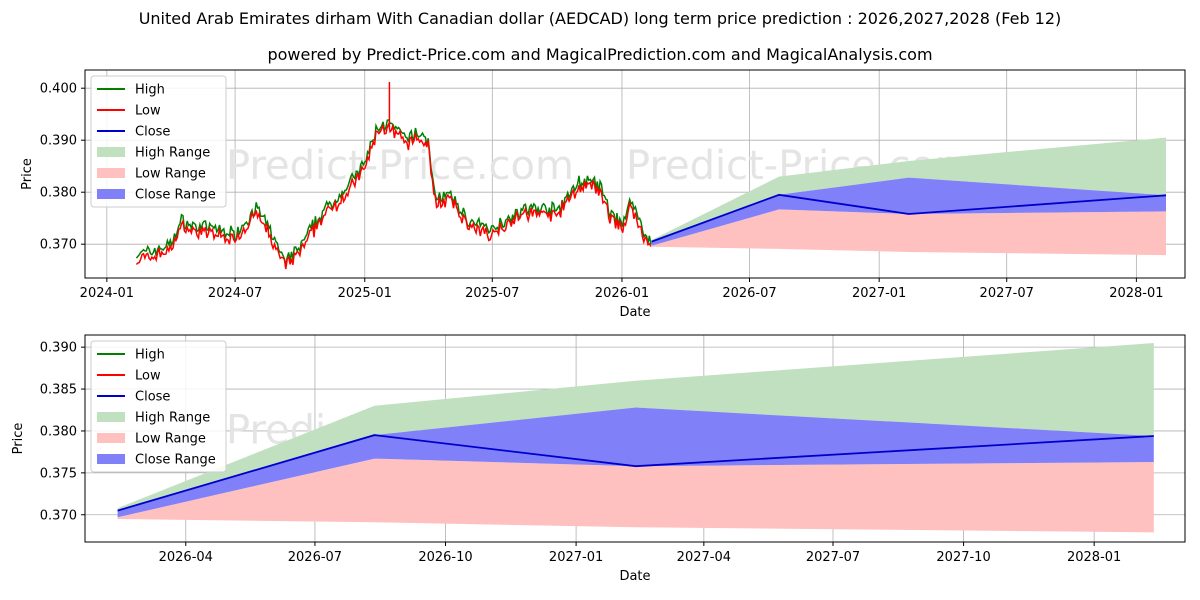 The height and width of the screenshot is (600, 1200). Describe the element at coordinates (58, 89) in the screenshot. I see `y-tick-label: 0.400` at that location.